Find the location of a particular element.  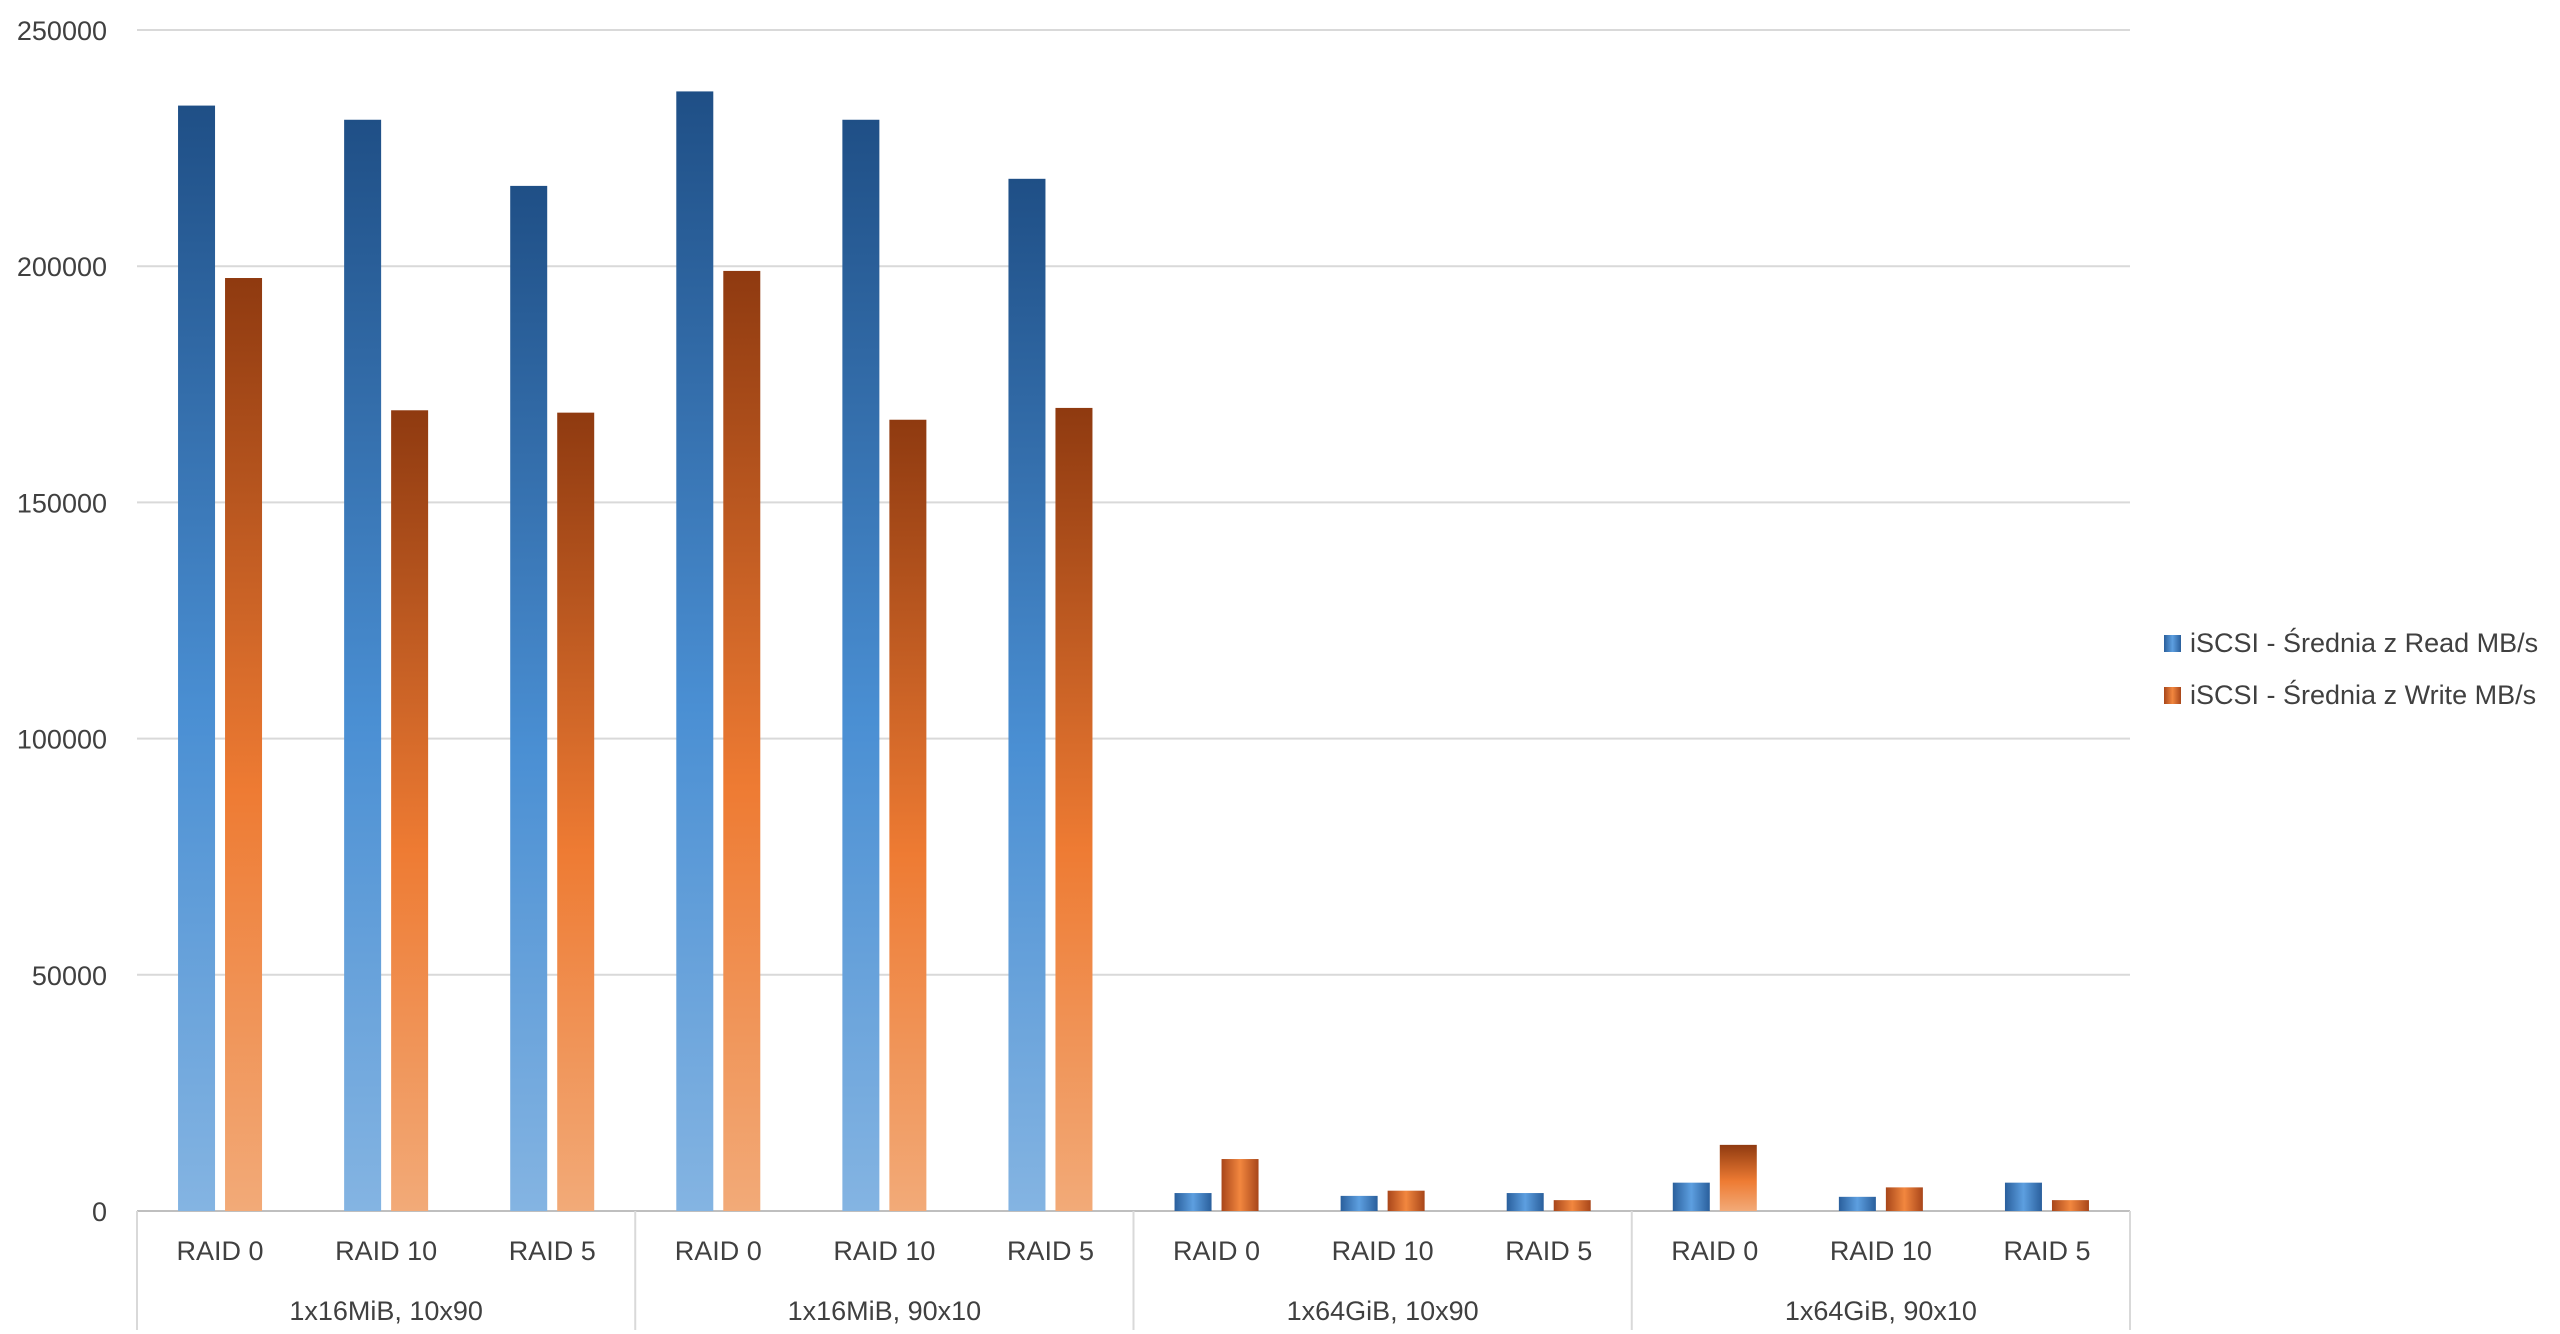

group-label: 1x64GiB, 90x10 is located at coordinates (1881, 1311).